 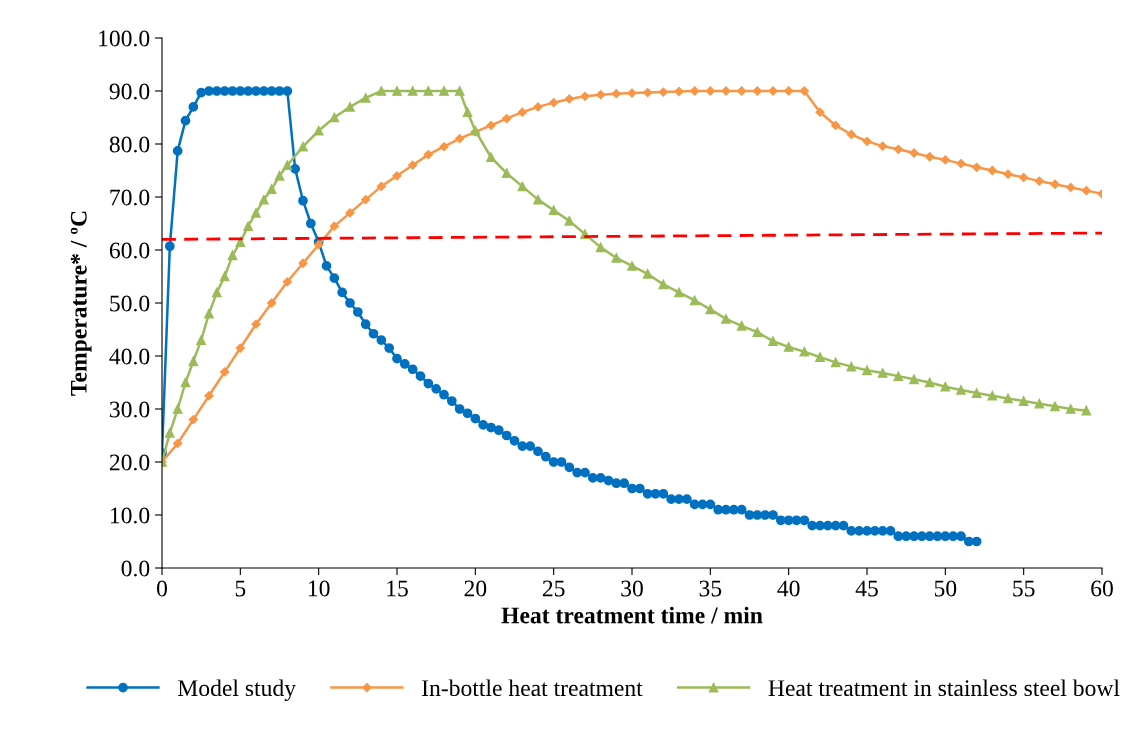 I want to click on x-tick-label: 5, so click(x=240, y=588).